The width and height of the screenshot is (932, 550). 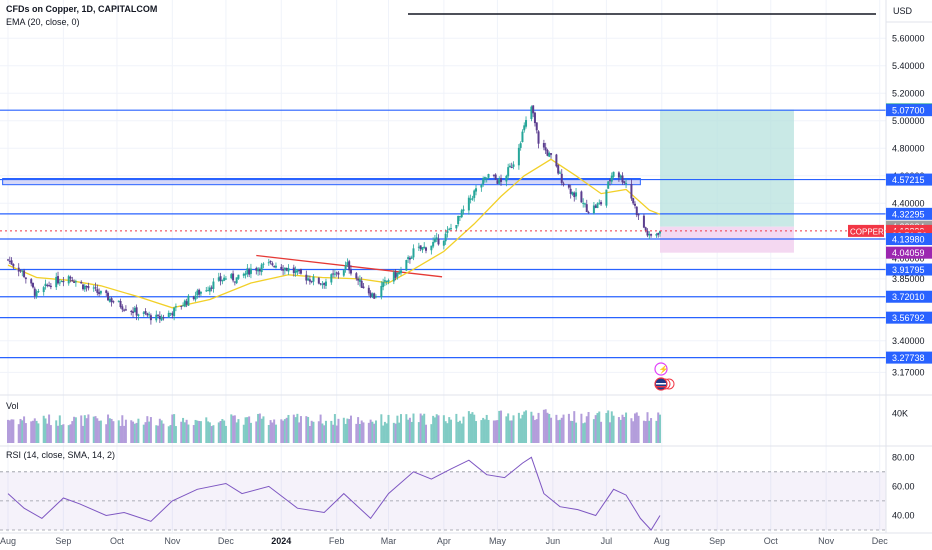 What do you see at coordinates (727, 168) in the screenshot?
I see `target-zone` at bounding box center [727, 168].